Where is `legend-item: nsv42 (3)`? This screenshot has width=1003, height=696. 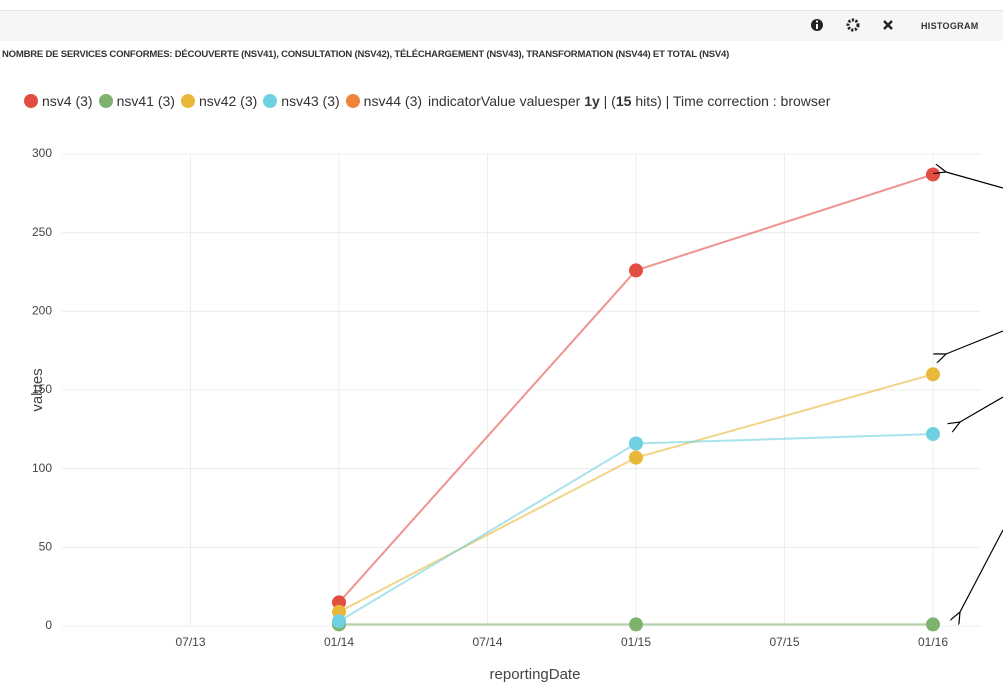
legend-item: nsv42 (3) is located at coordinates (219, 101).